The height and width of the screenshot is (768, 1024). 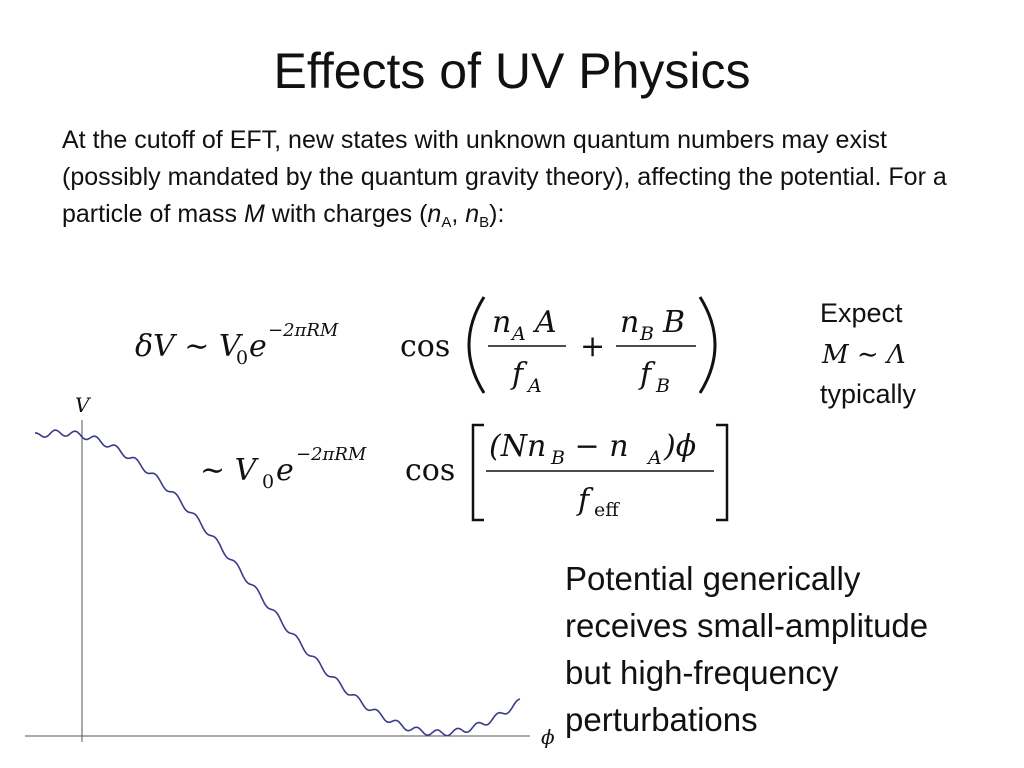 I want to click on caption-line: receives small-amplitude, so click(x=746, y=625).